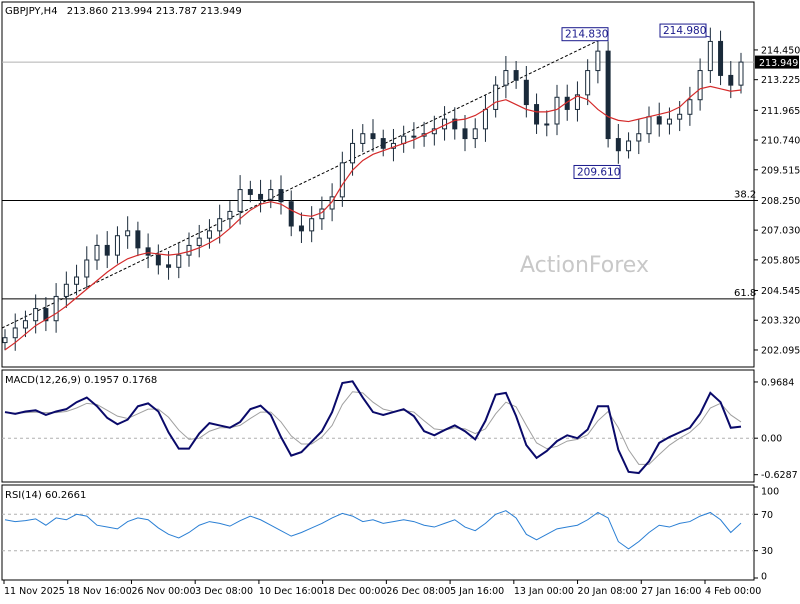  Describe the element at coordinates (770, 492) in the screenshot. I see `rsi-tick-label: 100` at that location.